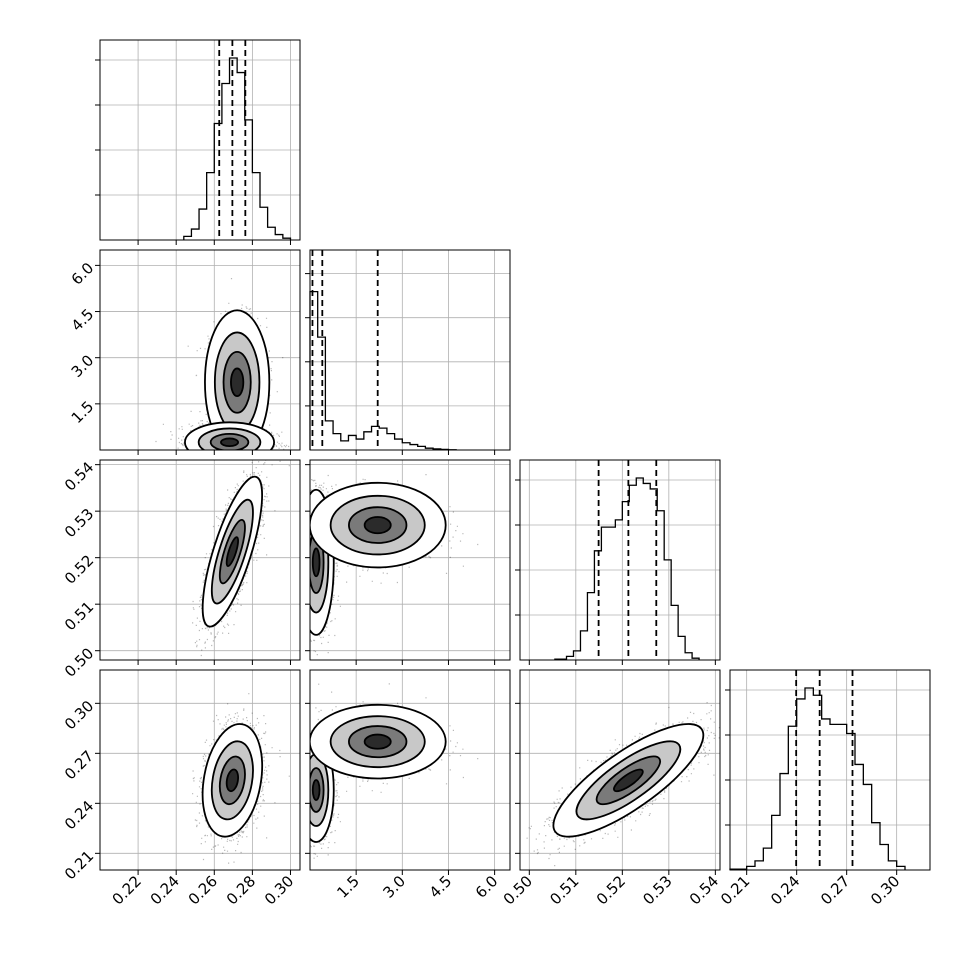 This screenshot has height=970, width=970. Describe the element at coordinates (83, 412) in the screenshot. I see `y-tick-label: 1.5` at that location.